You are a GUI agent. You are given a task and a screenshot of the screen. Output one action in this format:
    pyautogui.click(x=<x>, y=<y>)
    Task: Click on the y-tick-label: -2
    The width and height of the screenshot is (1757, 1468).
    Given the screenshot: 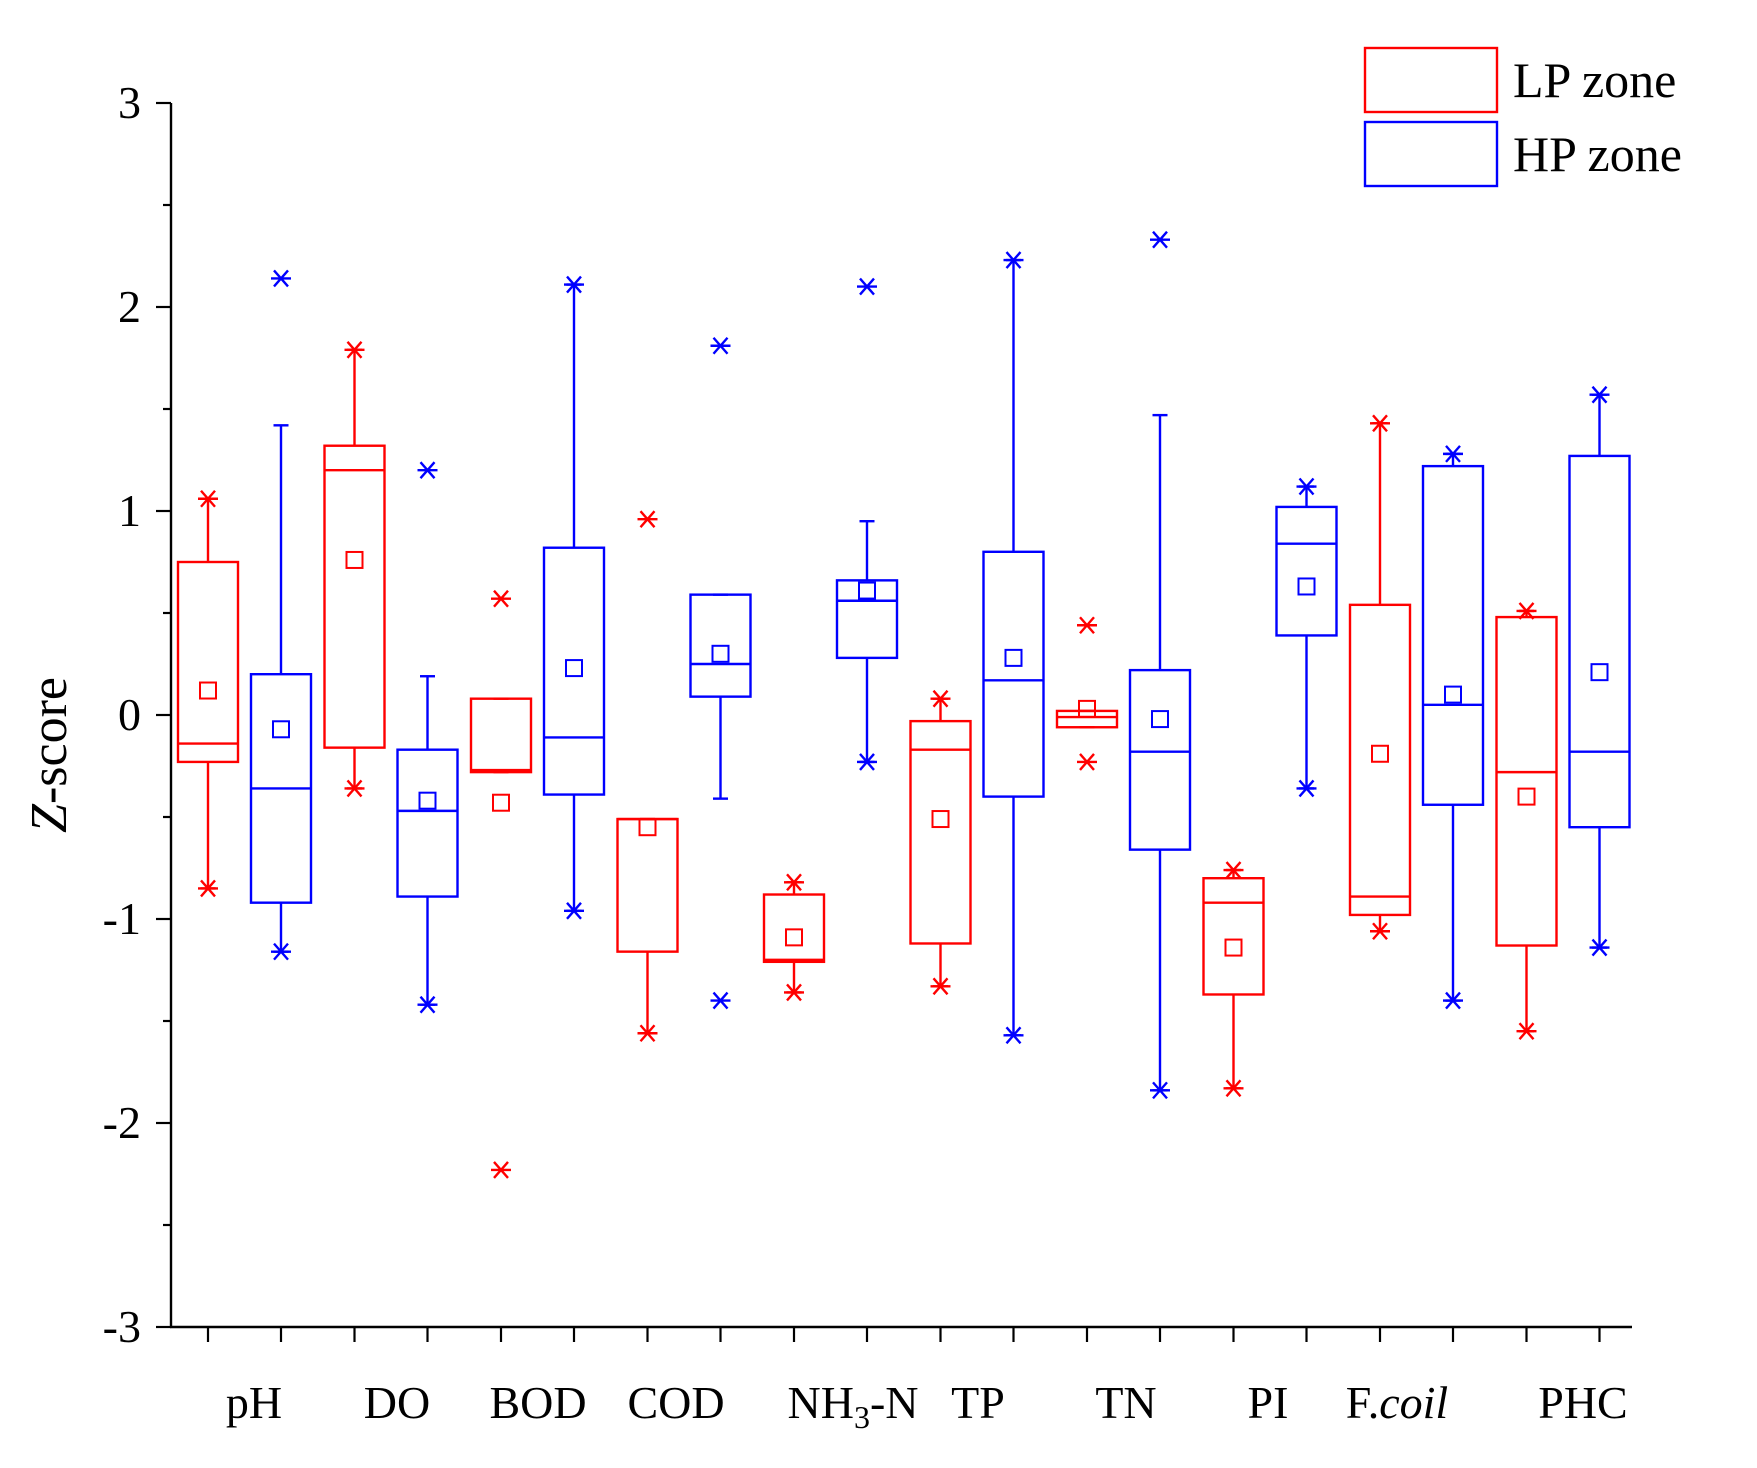 What is the action you would take?
    pyautogui.click(x=122, y=1122)
    